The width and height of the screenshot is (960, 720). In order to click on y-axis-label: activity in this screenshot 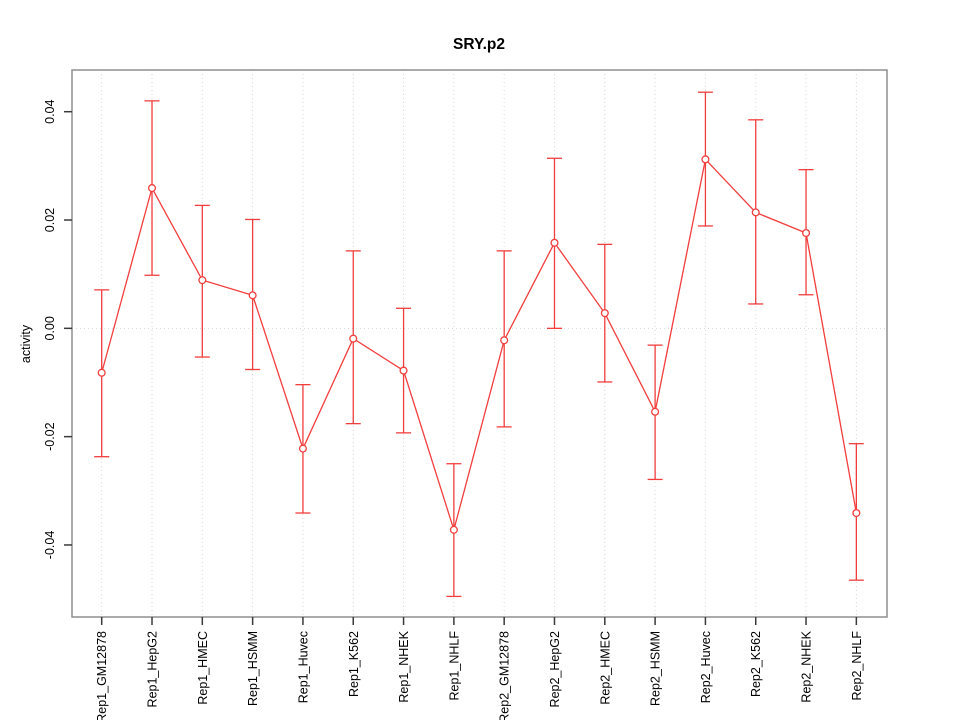, I will do `click(26, 343)`.